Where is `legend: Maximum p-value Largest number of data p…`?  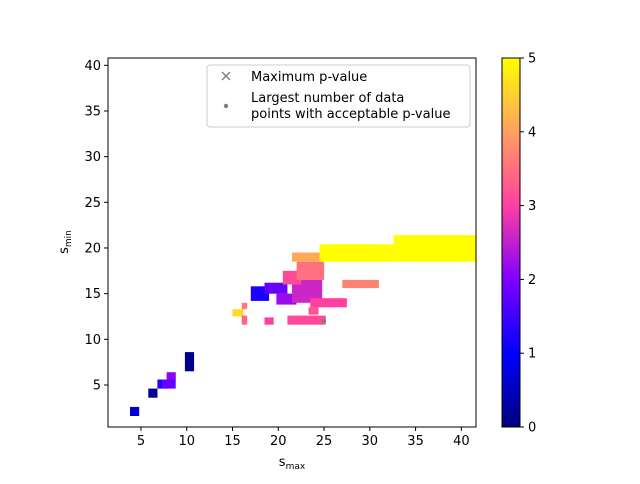 legend: Maximum p-value Largest number of data p… is located at coordinates (338, 96).